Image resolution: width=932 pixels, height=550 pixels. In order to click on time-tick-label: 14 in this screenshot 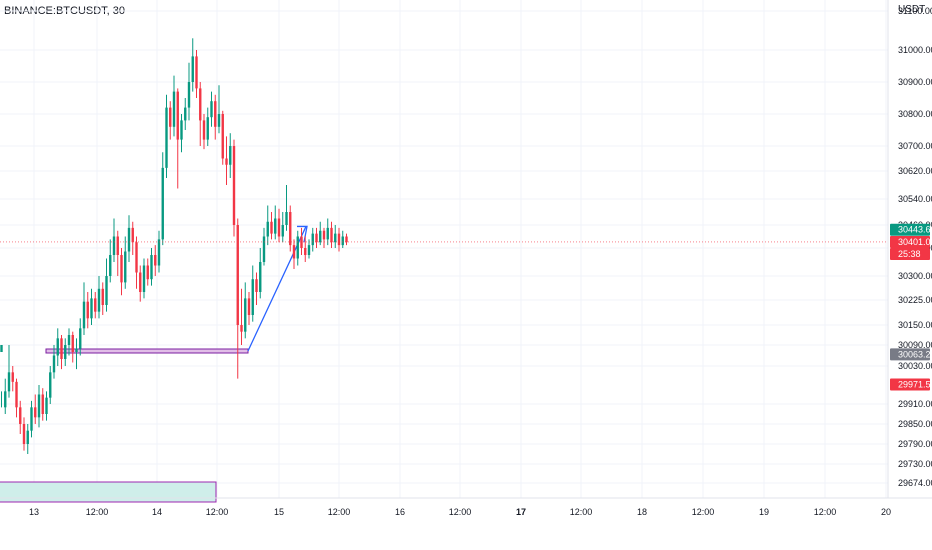, I will do `click(157, 512)`.